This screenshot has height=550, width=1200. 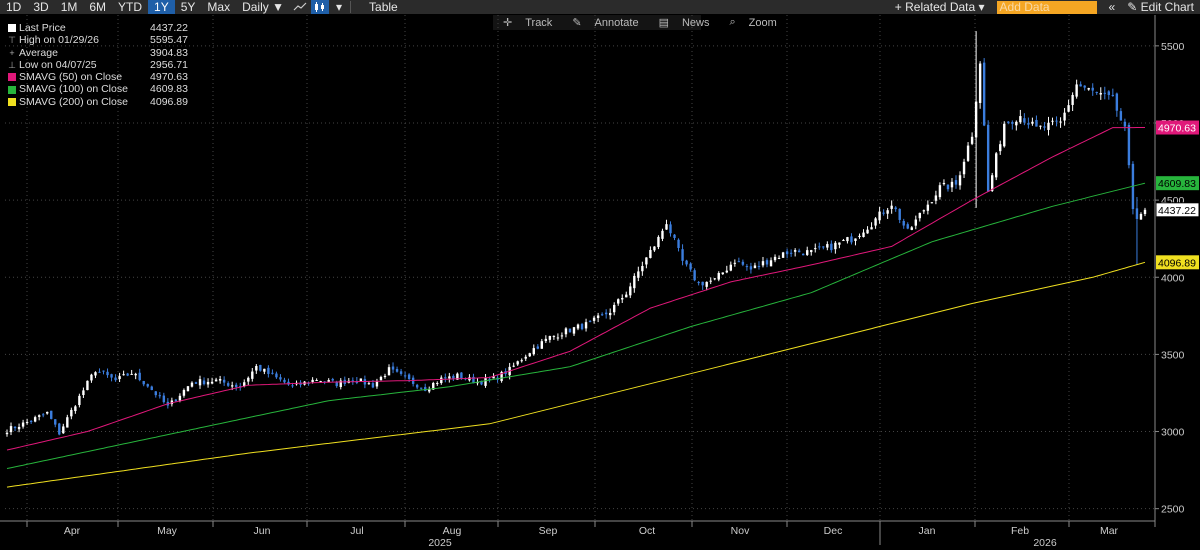 I want to click on table-button: Table, so click(x=383, y=7).